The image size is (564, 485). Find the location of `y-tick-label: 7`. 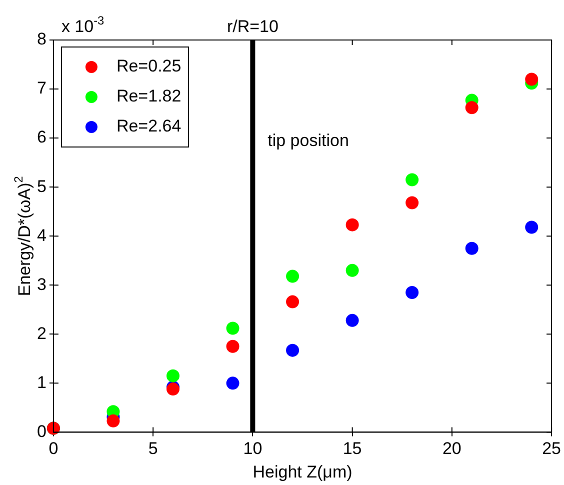

y-tick-label: 7 is located at coordinates (41, 88).